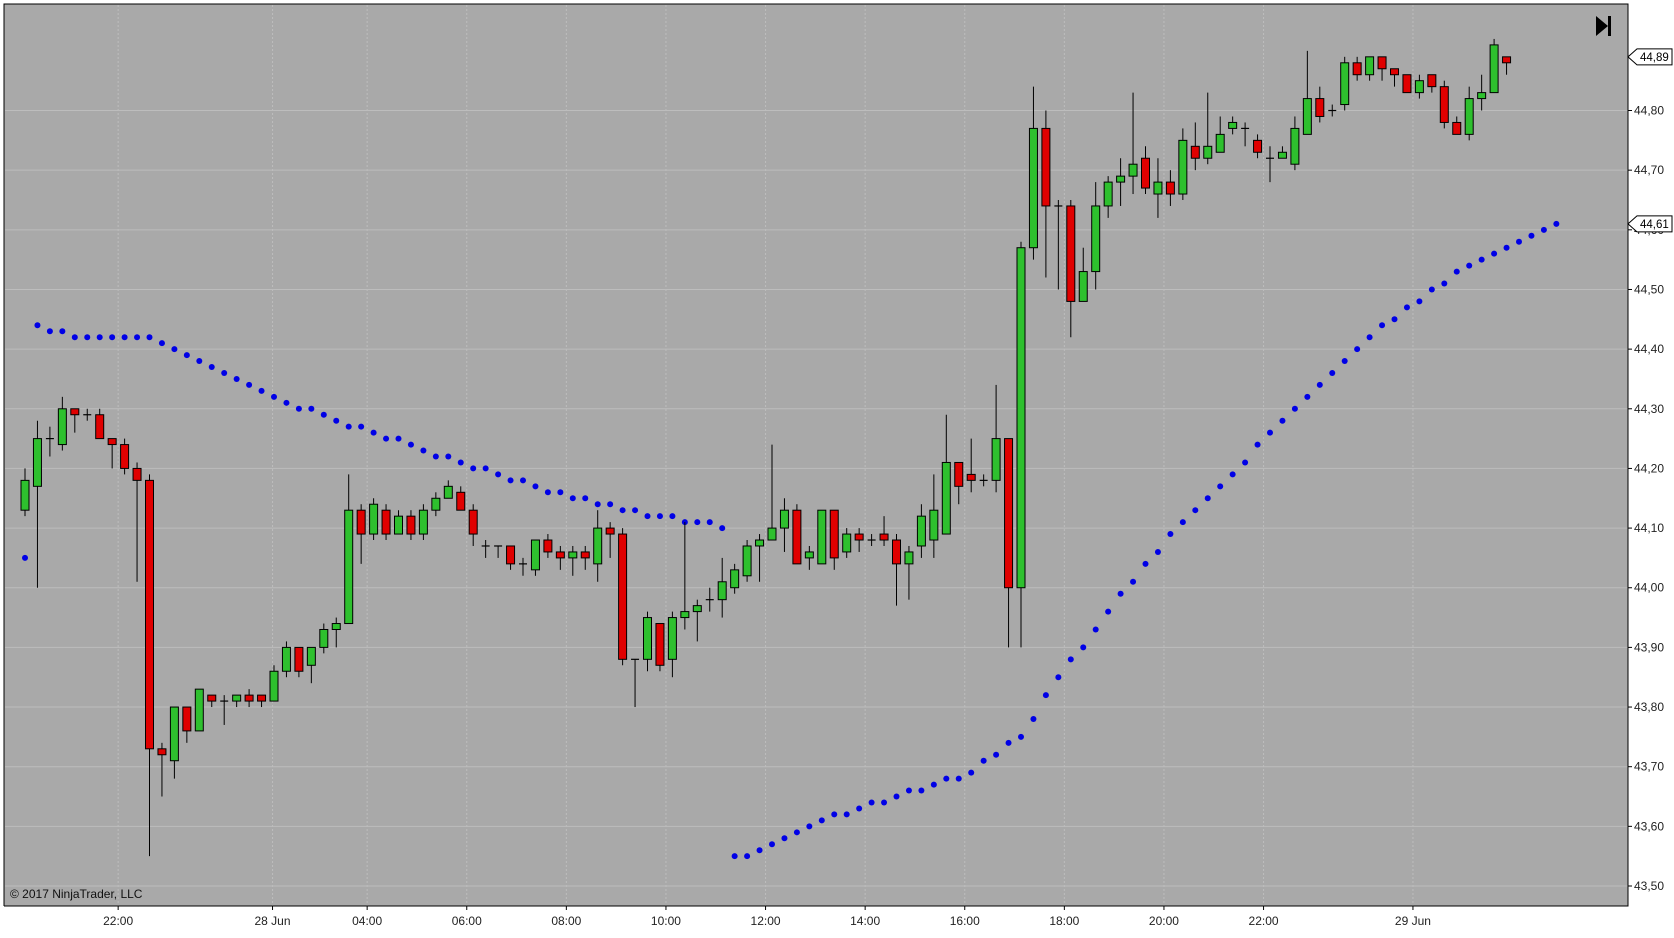 This screenshot has height=938, width=1674. What do you see at coordinates (1604, 26) in the screenshot?
I see `skip-to-end-icon` at bounding box center [1604, 26].